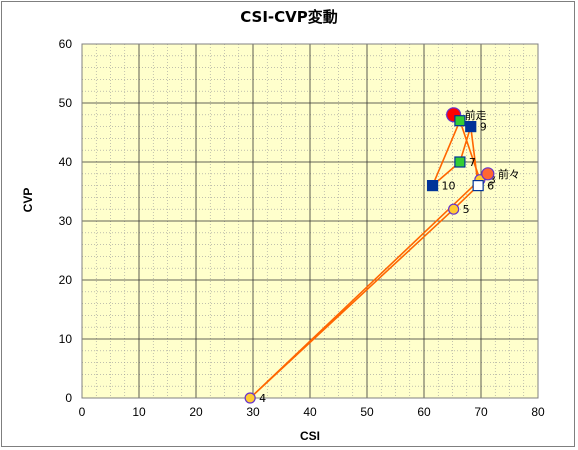 This screenshot has height=450, width=578. What do you see at coordinates (466, 209) in the screenshot?
I see `data-label: 5` at bounding box center [466, 209].